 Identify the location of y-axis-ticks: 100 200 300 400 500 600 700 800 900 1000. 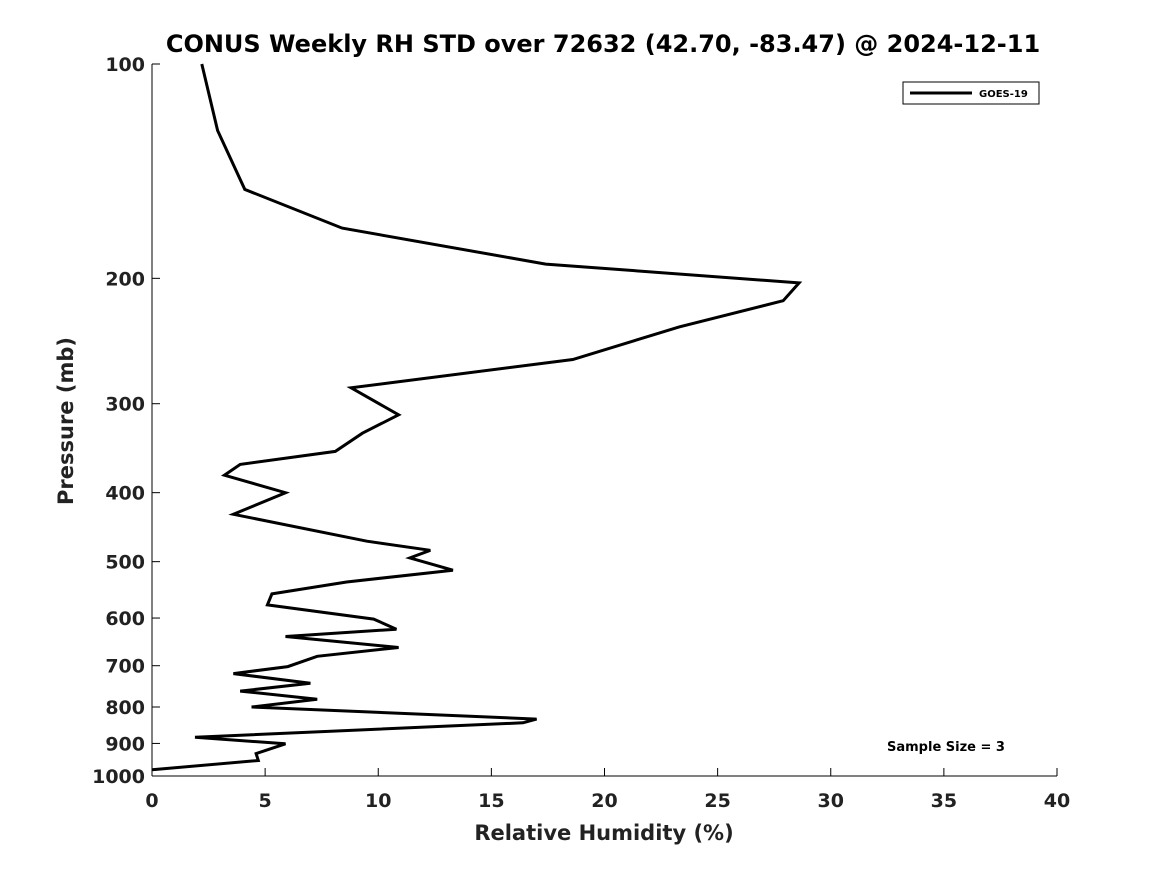
(126, 421).